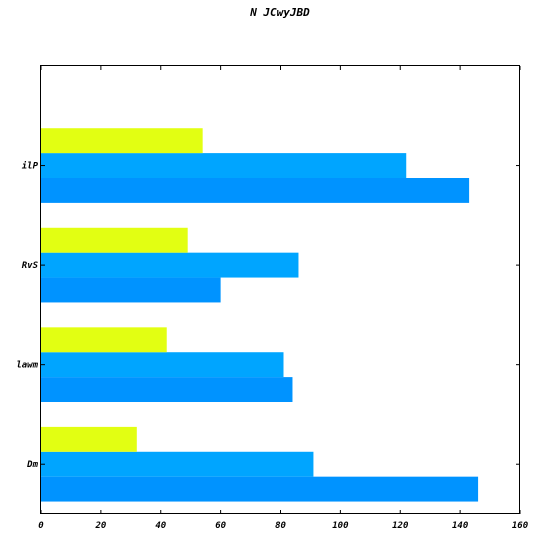  I want to click on x-tick-label-0: 0, so click(41, 526).